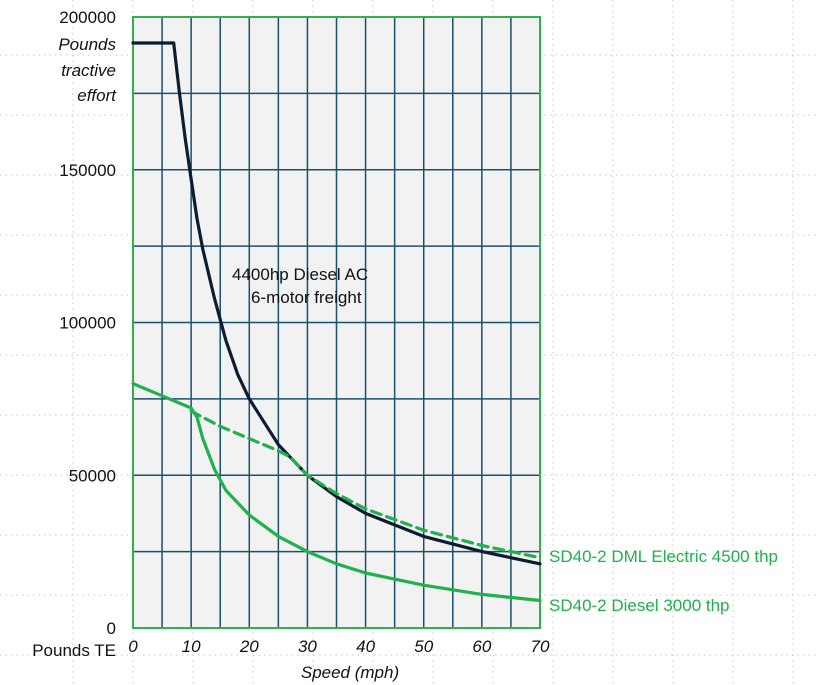 The image size is (817, 685). I want to click on y-tick-label: 200000, so click(87, 17).